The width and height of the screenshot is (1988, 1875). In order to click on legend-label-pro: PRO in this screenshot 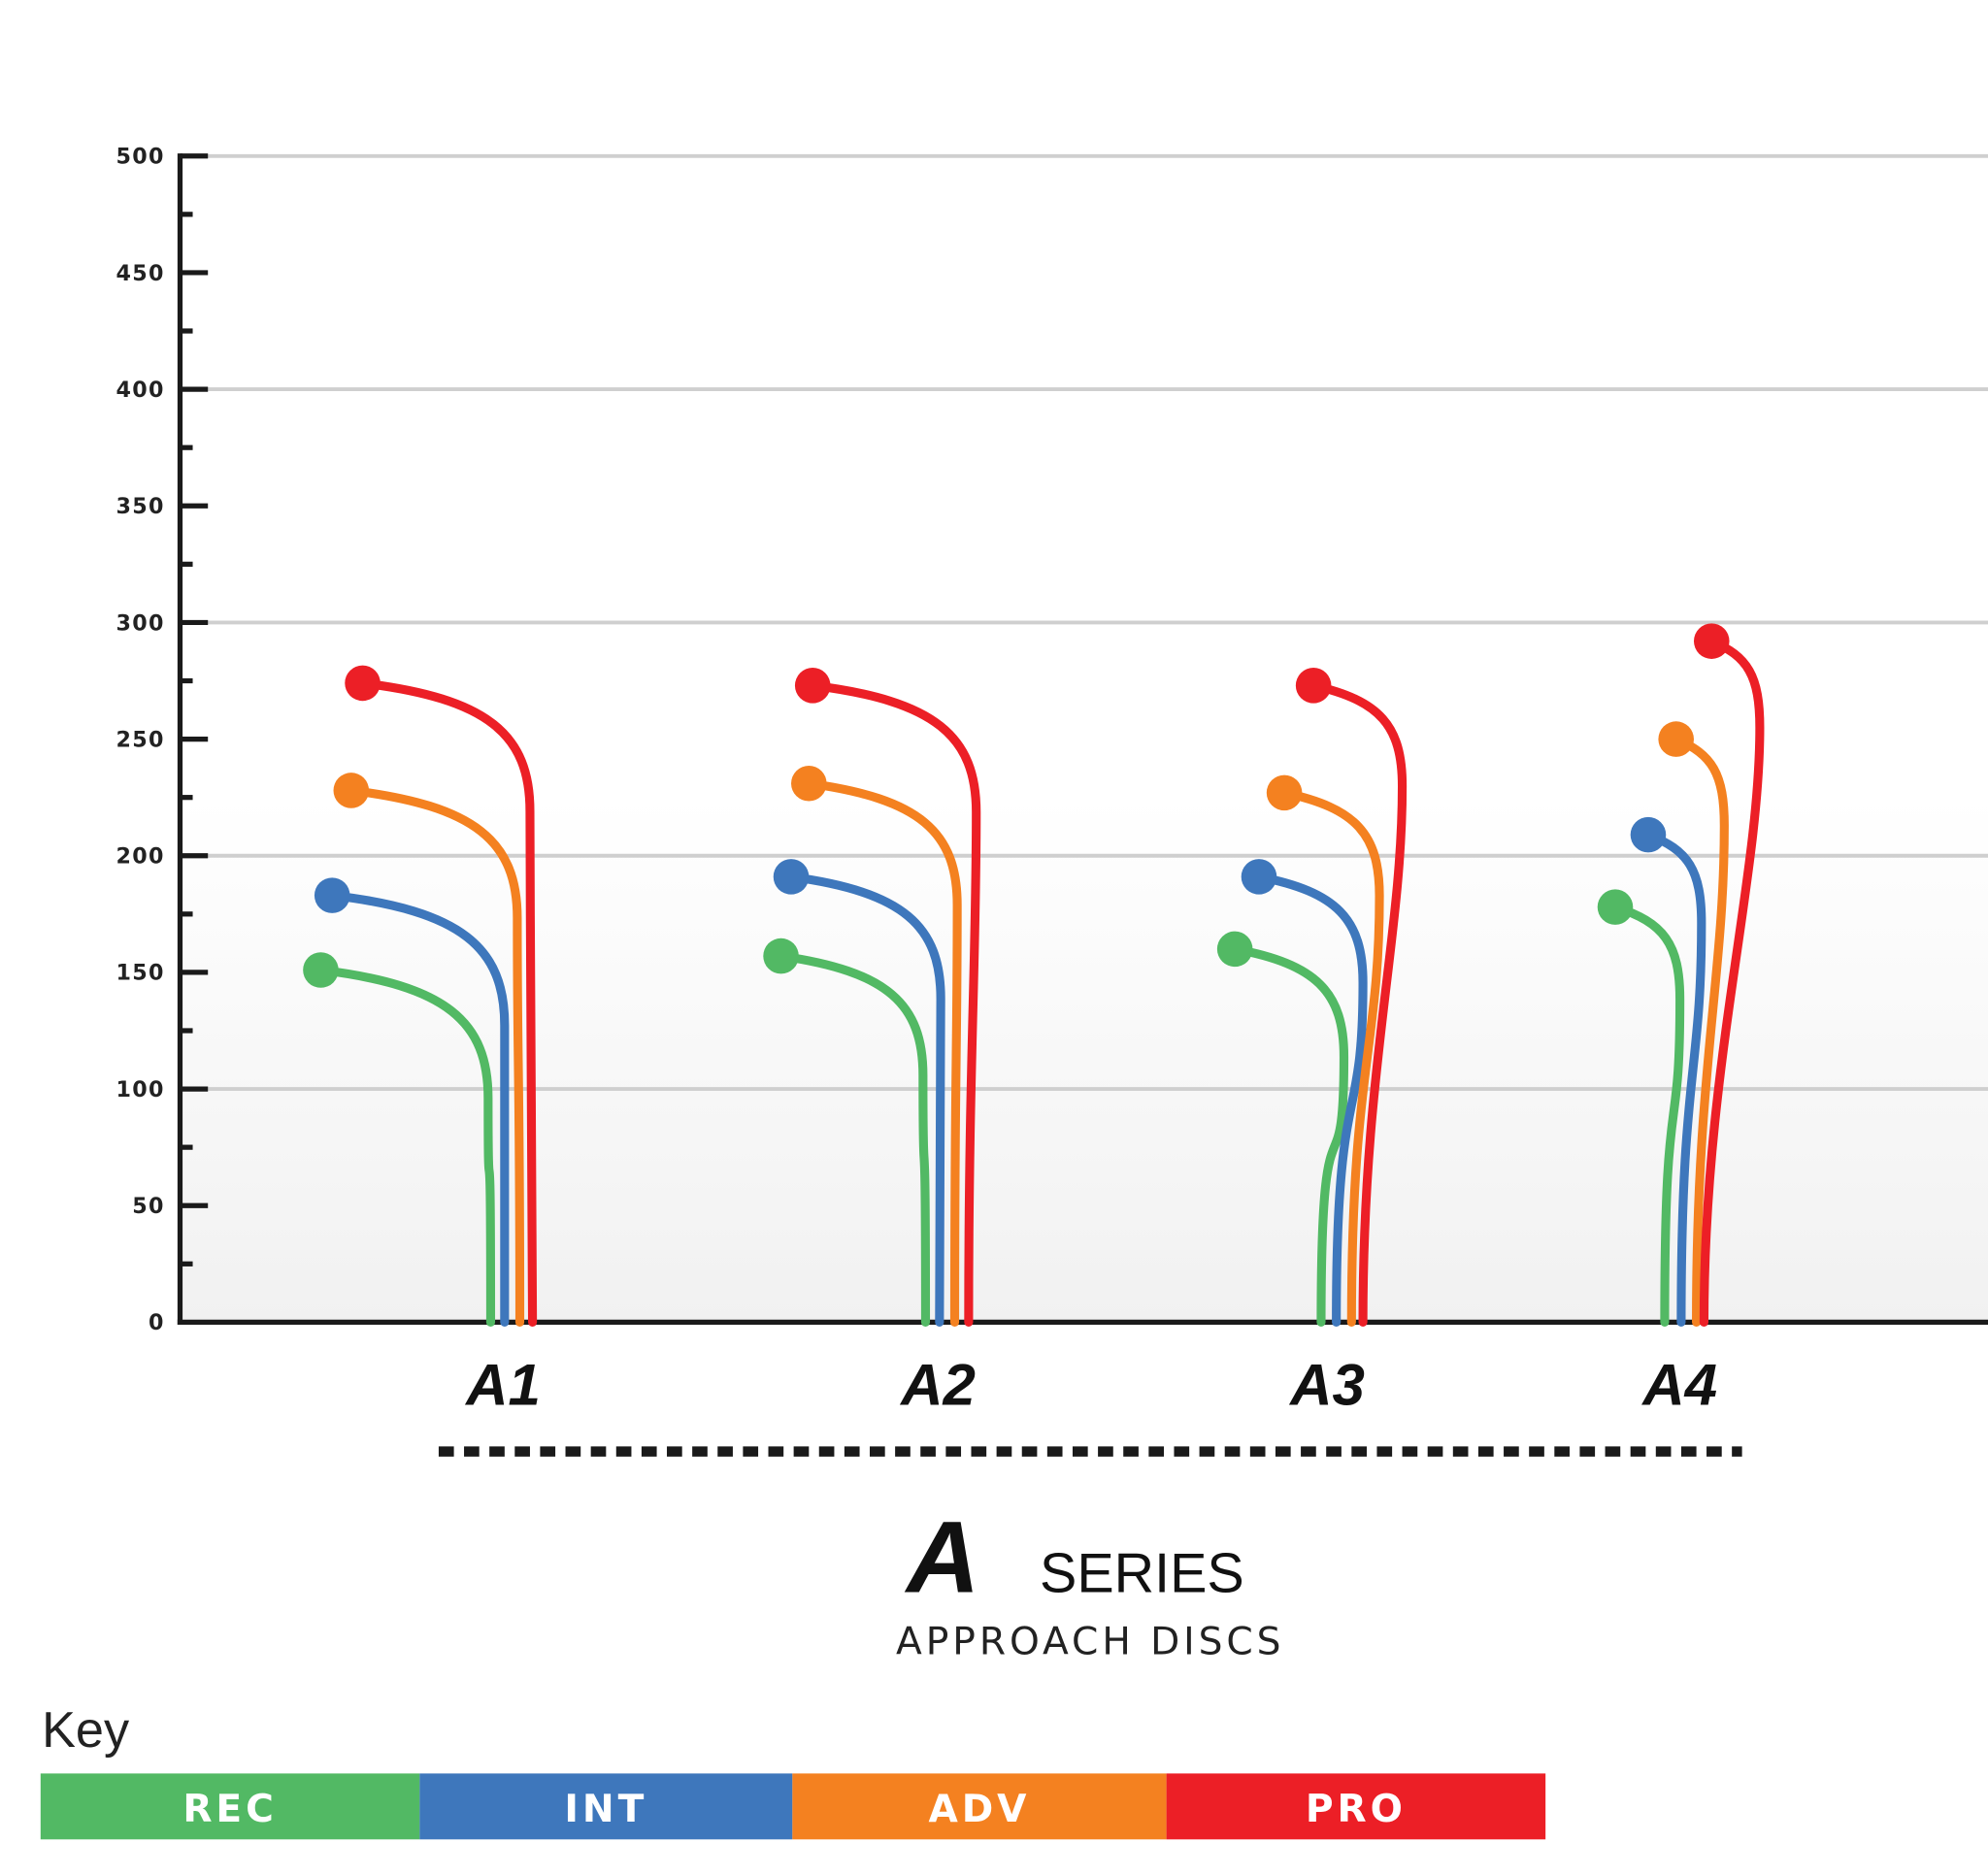, I will do `click(1357, 1810)`.